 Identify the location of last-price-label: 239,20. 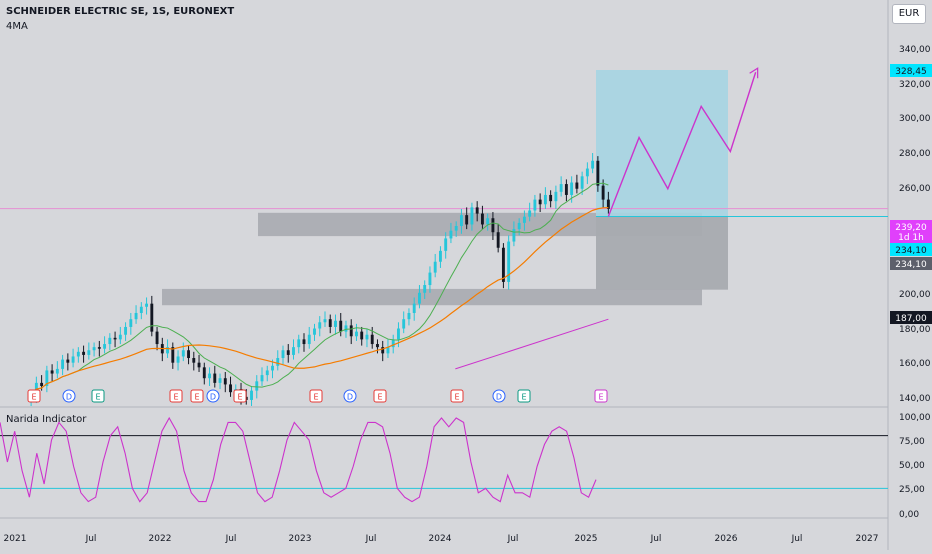
(911, 228).